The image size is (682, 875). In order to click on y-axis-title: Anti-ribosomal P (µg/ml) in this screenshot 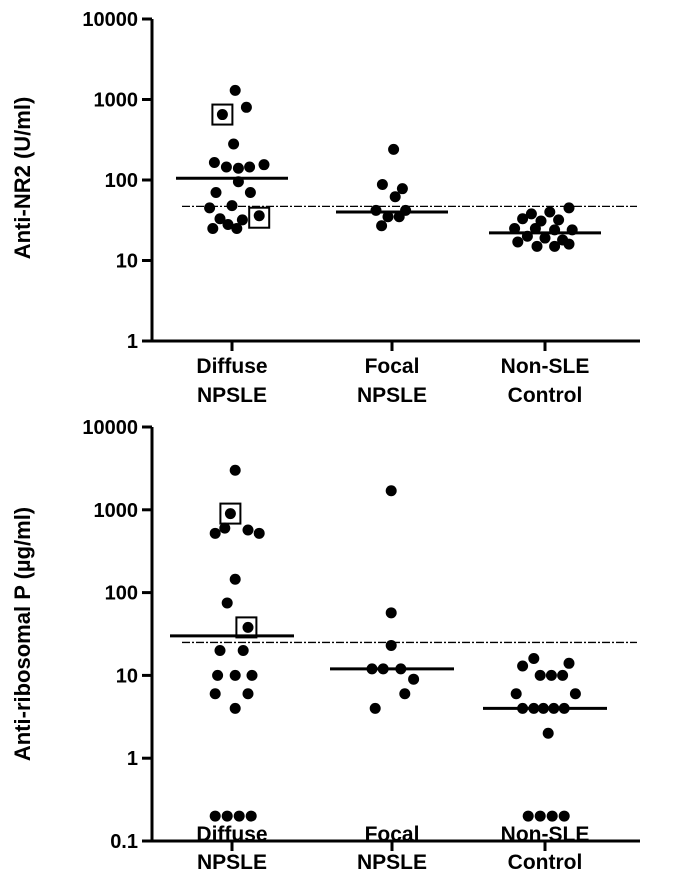, I will do `click(22, 634)`.